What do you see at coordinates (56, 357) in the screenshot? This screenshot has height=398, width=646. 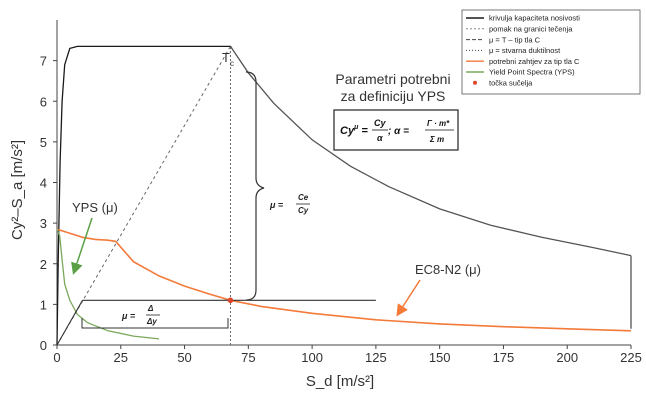 I see `x-tick-label: 0` at bounding box center [56, 357].